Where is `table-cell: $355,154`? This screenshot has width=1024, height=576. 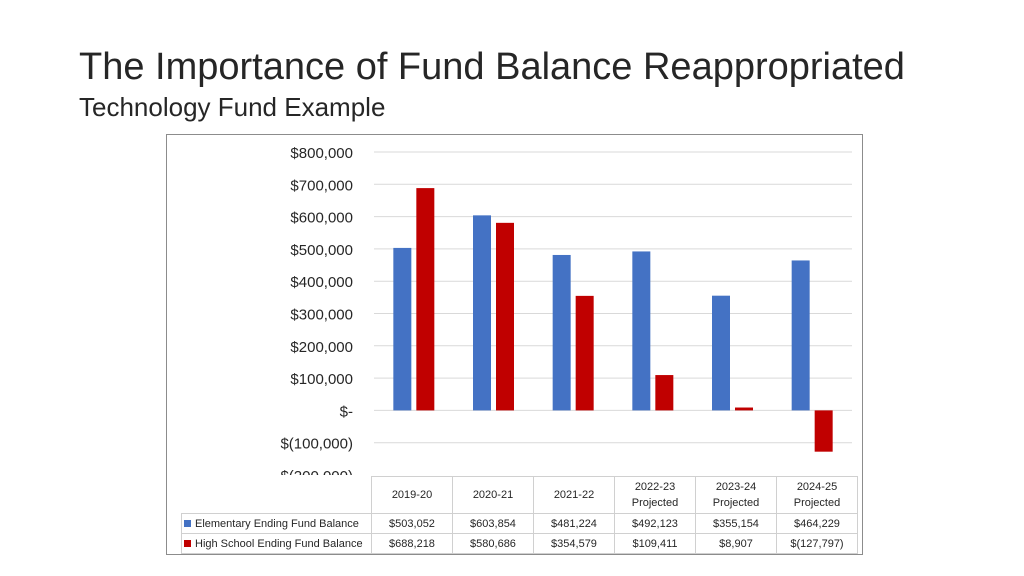
table-cell: $355,154 is located at coordinates (736, 523).